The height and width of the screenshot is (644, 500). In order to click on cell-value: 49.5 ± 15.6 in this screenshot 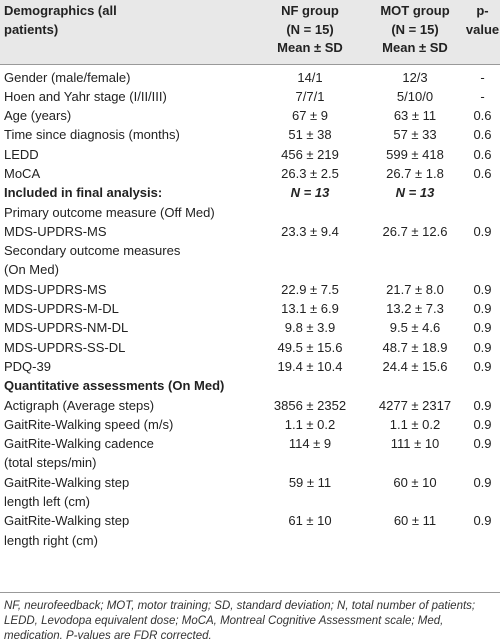, I will do `click(310, 347)`.